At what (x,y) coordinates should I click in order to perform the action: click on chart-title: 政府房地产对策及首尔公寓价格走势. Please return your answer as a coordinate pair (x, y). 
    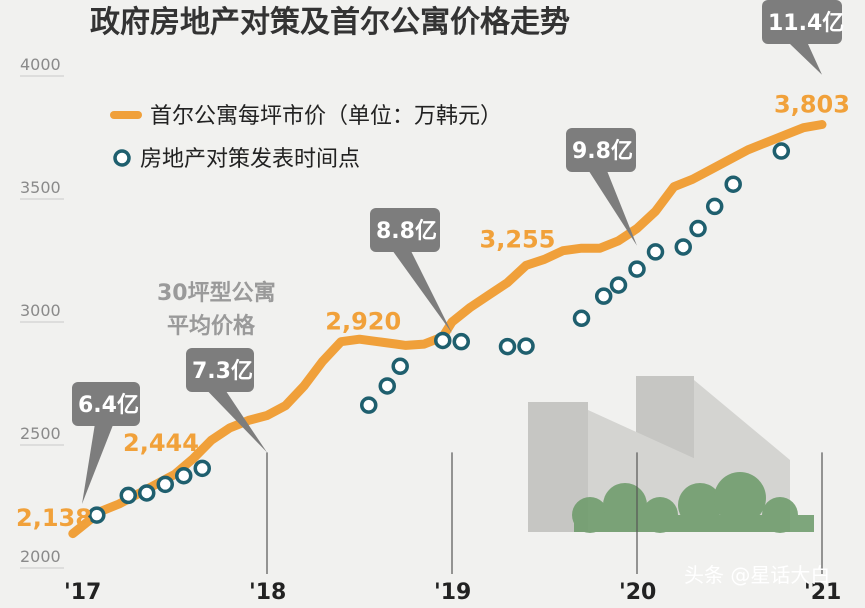
    Looking at the image, I should click on (330, 22).